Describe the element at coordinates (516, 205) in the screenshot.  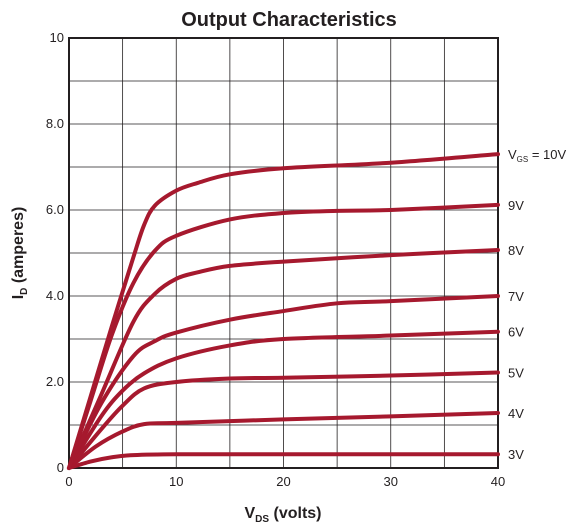
I see `curve-label: 9V` at that location.